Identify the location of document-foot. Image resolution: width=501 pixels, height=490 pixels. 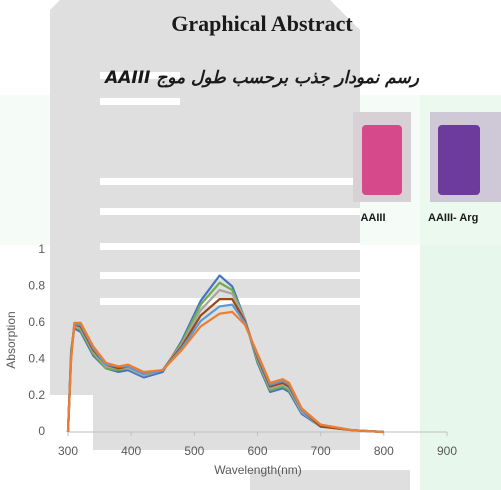
(330, 480).